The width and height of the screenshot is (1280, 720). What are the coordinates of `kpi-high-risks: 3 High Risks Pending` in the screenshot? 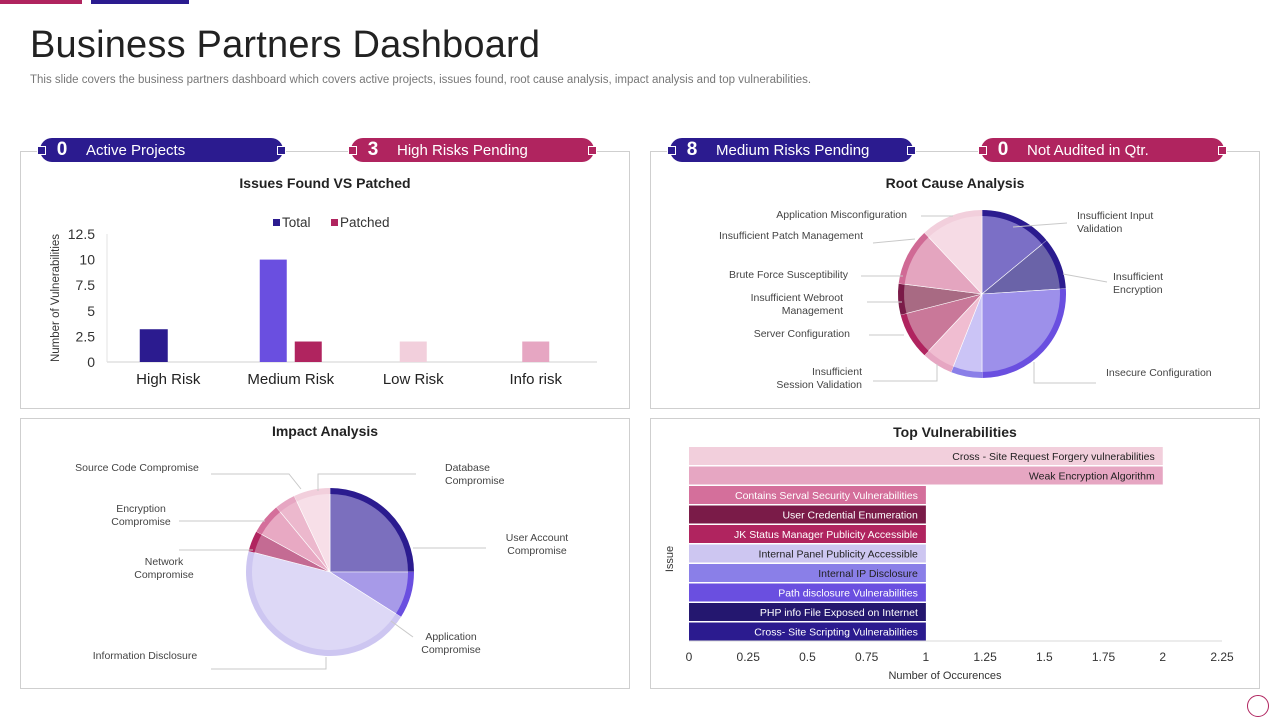 It's located at (472, 150).